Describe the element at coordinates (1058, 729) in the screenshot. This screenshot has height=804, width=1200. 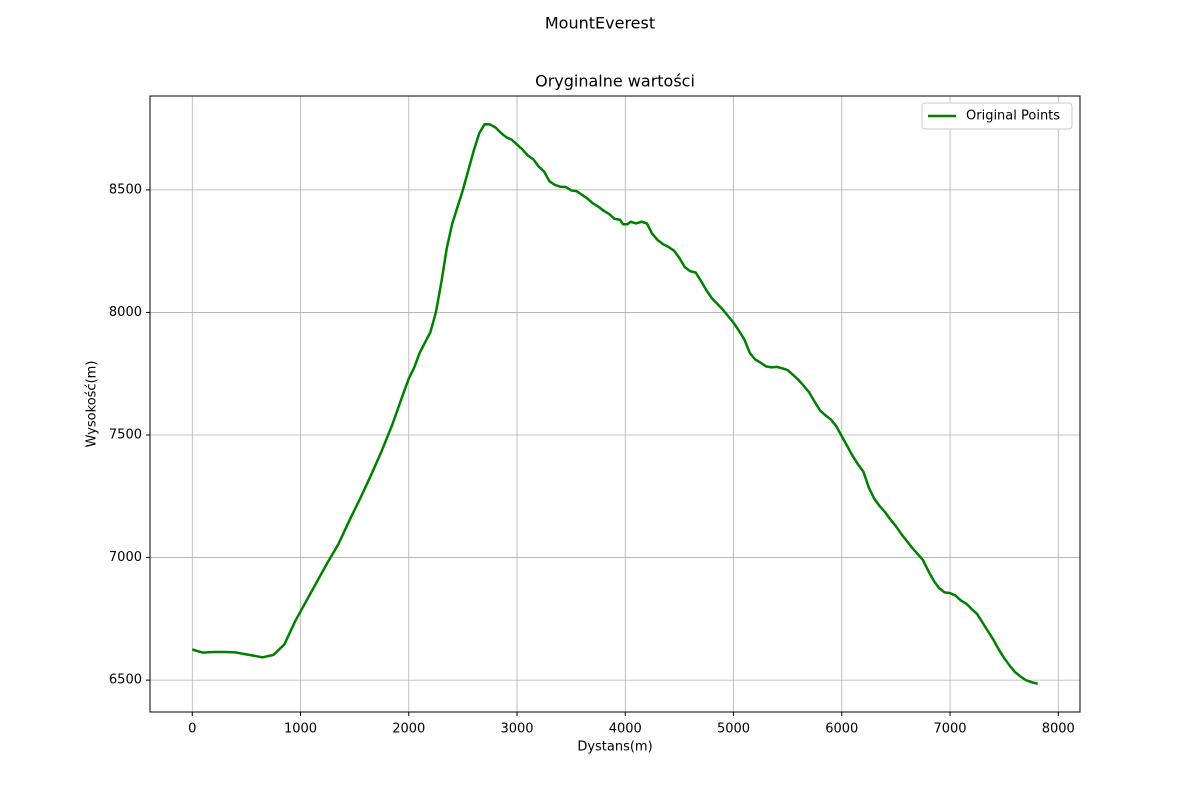
I see `x-tick-label: 8000` at that location.